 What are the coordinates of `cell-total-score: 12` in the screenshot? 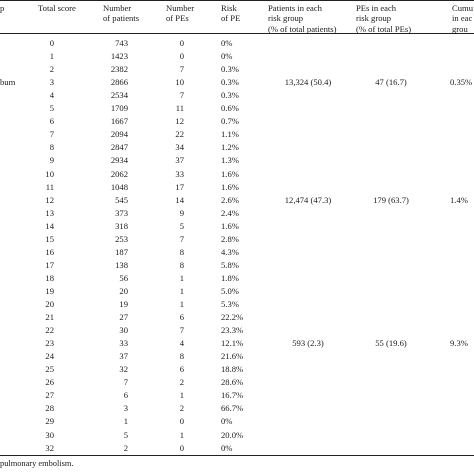 It's located at (49, 199).